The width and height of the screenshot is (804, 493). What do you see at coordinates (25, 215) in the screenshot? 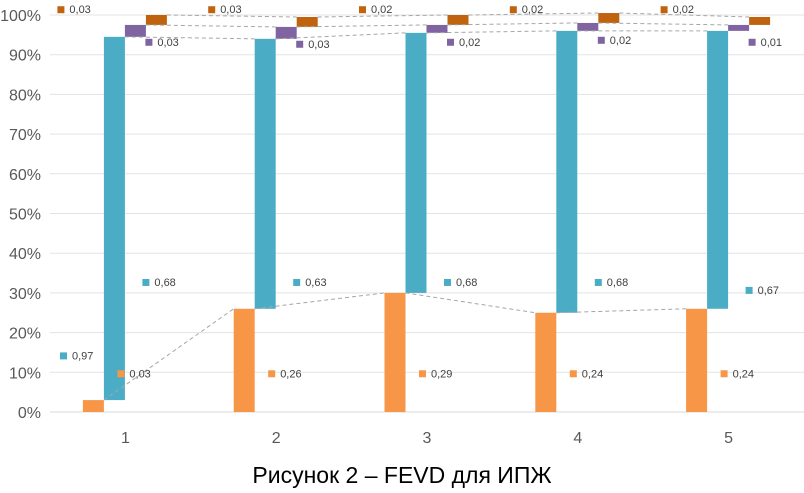
I see `y-tick-label: 50%` at bounding box center [25, 215].